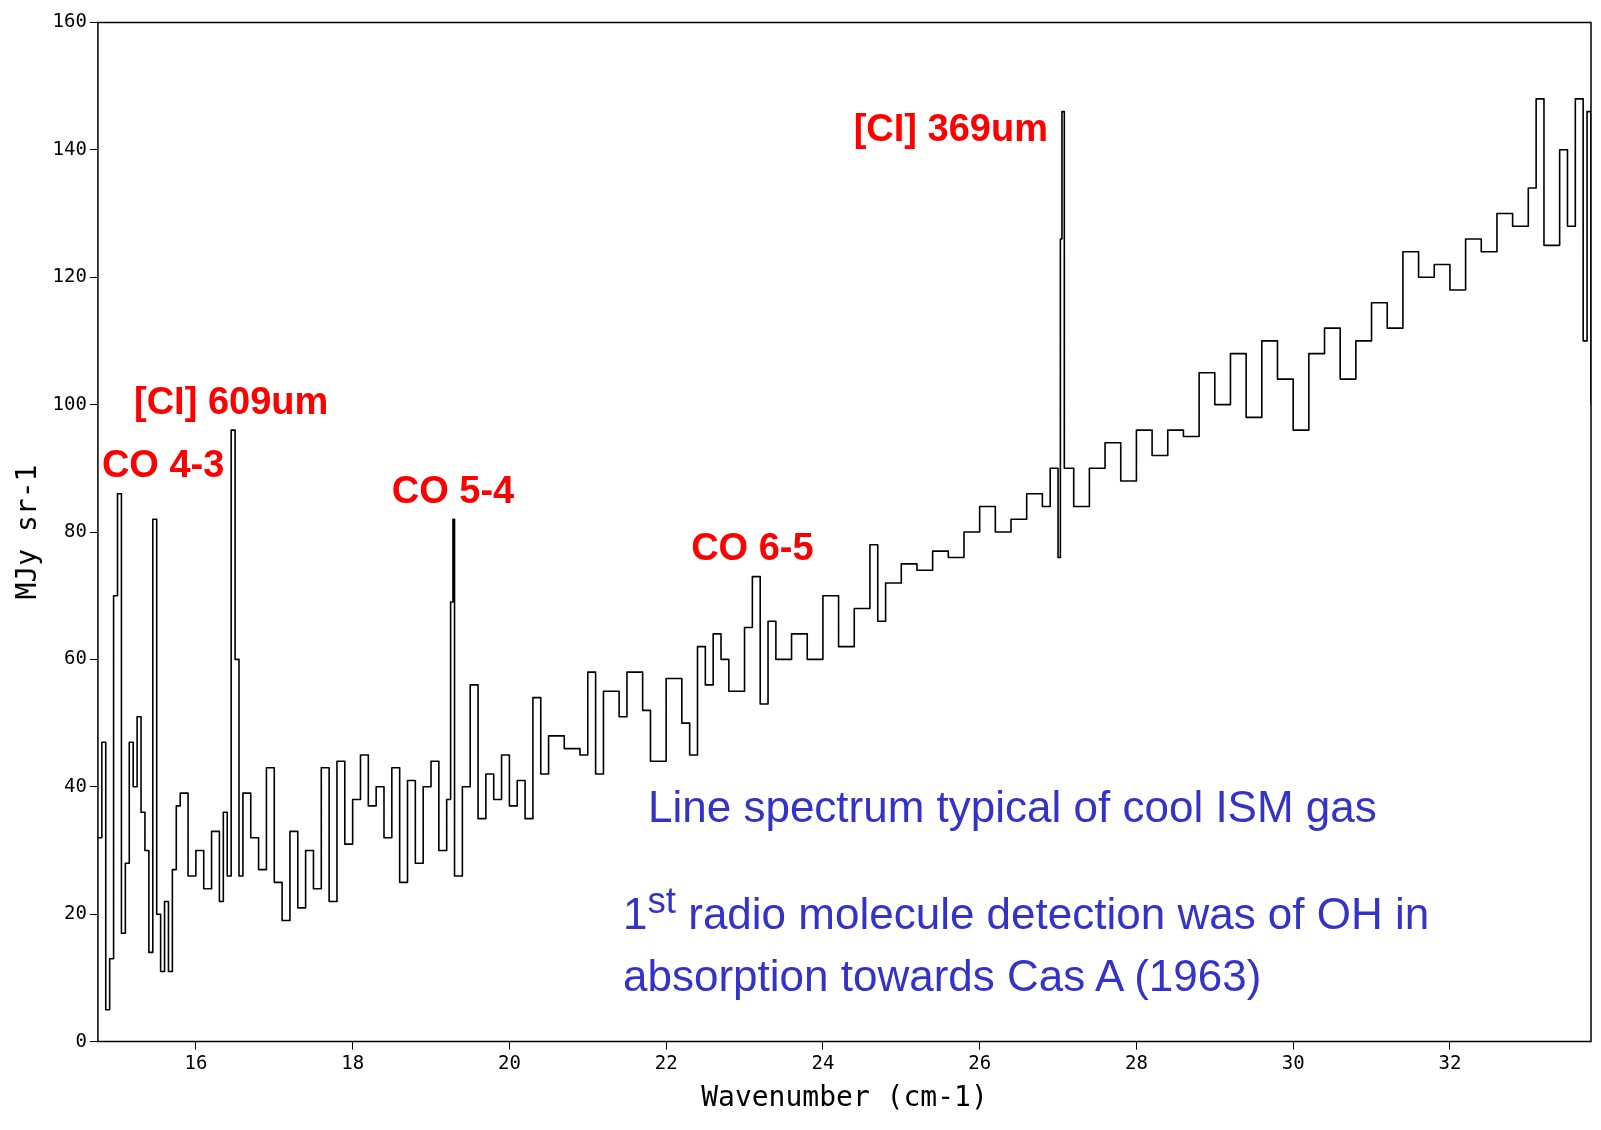  I want to click on y-tick-label: 20, so click(75, 912).